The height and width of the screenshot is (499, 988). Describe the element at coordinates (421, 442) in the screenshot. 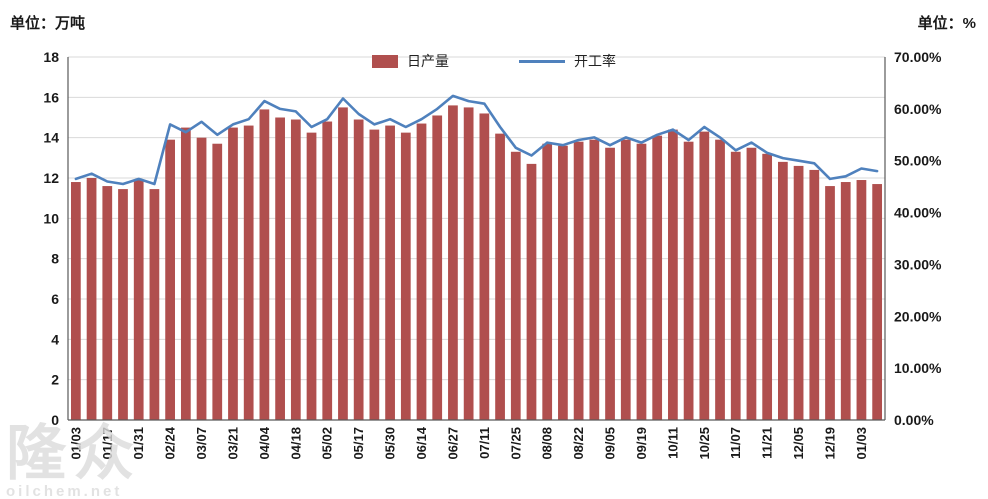

I see `x-axis-tick-label: 06/14` at that location.